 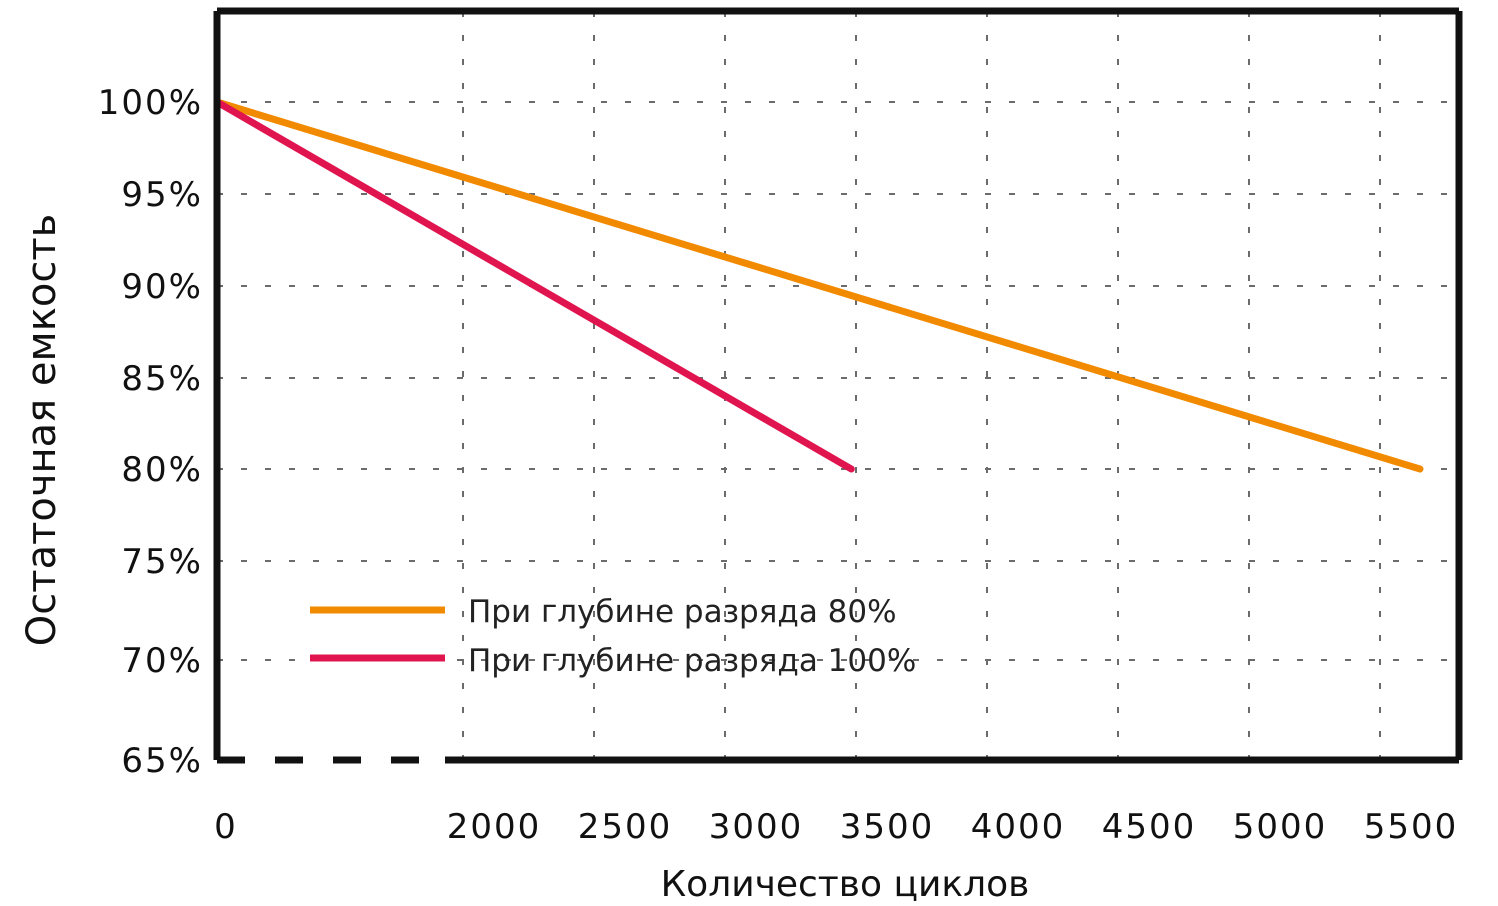 What do you see at coordinates (1018, 827) in the screenshot?
I see `x-tick-label: 4000` at bounding box center [1018, 827].